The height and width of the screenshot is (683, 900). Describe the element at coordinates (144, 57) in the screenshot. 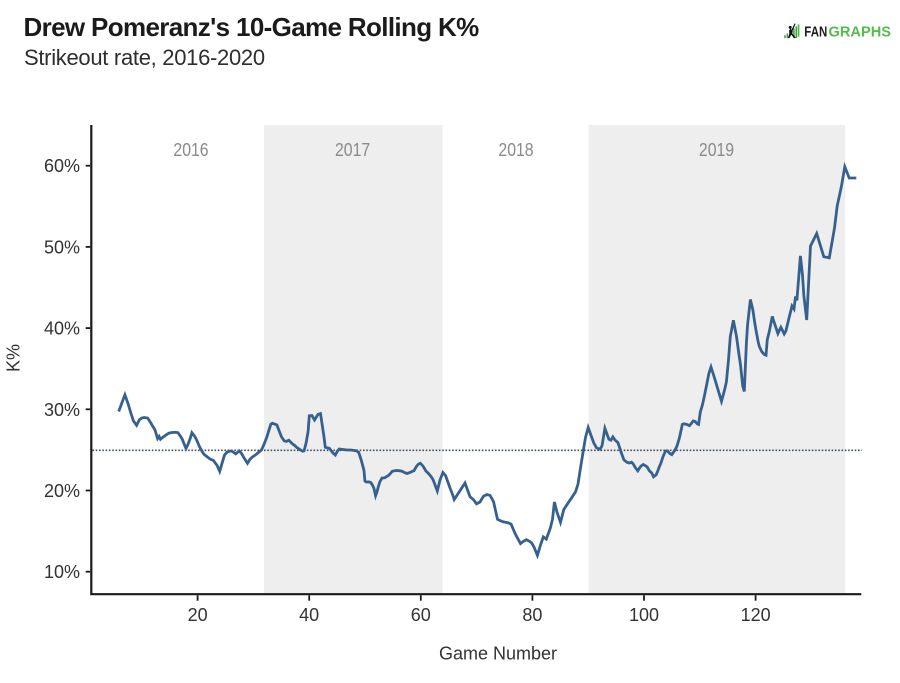

I see `svg-text: Strikeout rate, 2016-2020` at that location.